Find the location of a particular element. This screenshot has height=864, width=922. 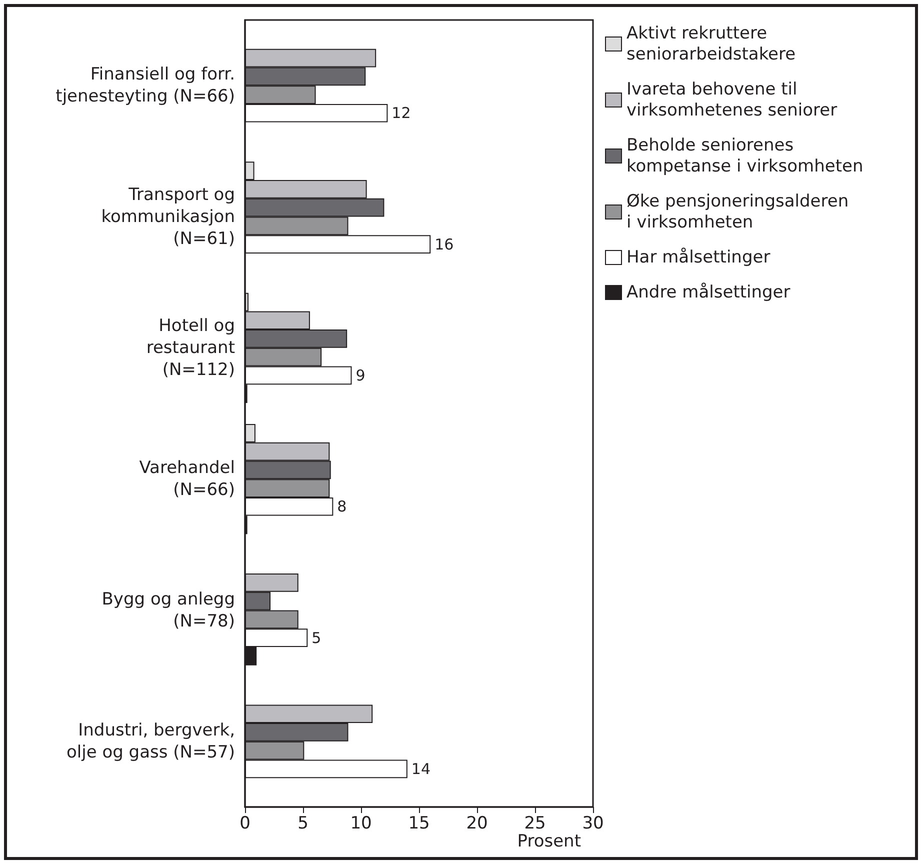

legend-label: Beholde seniorenes kompetanse i virksomheten is located at coordinates (745, 156).